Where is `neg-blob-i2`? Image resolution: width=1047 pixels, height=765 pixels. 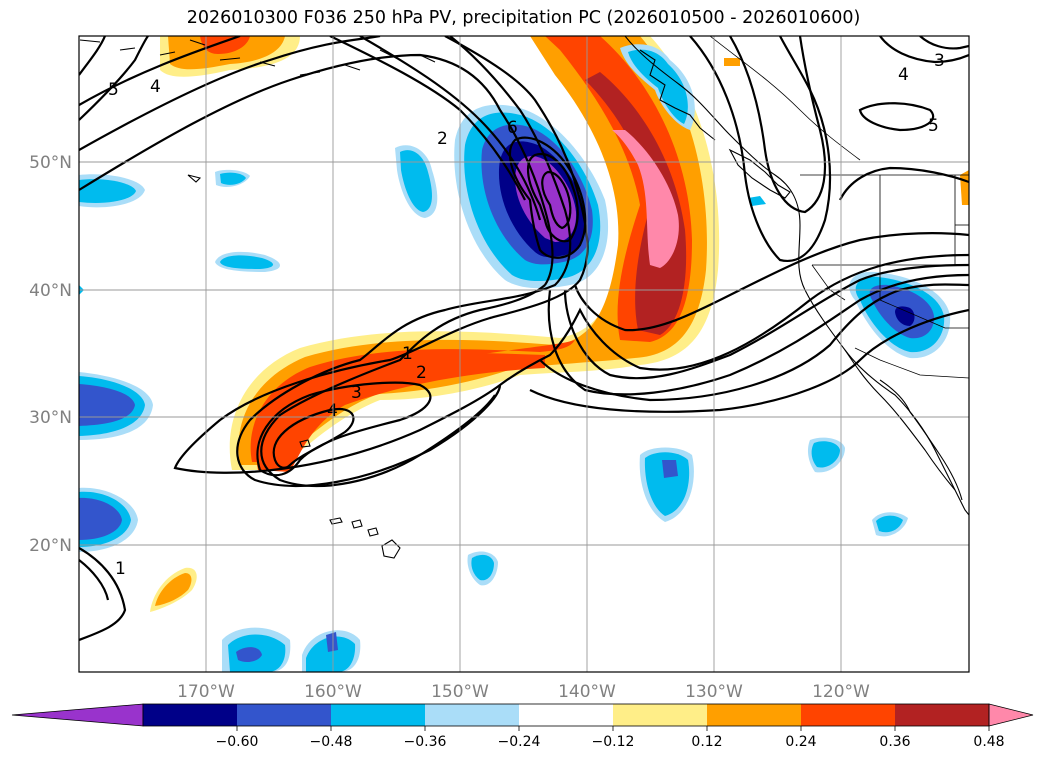 neg-blob-i2 is located at coordinates (331, 654).